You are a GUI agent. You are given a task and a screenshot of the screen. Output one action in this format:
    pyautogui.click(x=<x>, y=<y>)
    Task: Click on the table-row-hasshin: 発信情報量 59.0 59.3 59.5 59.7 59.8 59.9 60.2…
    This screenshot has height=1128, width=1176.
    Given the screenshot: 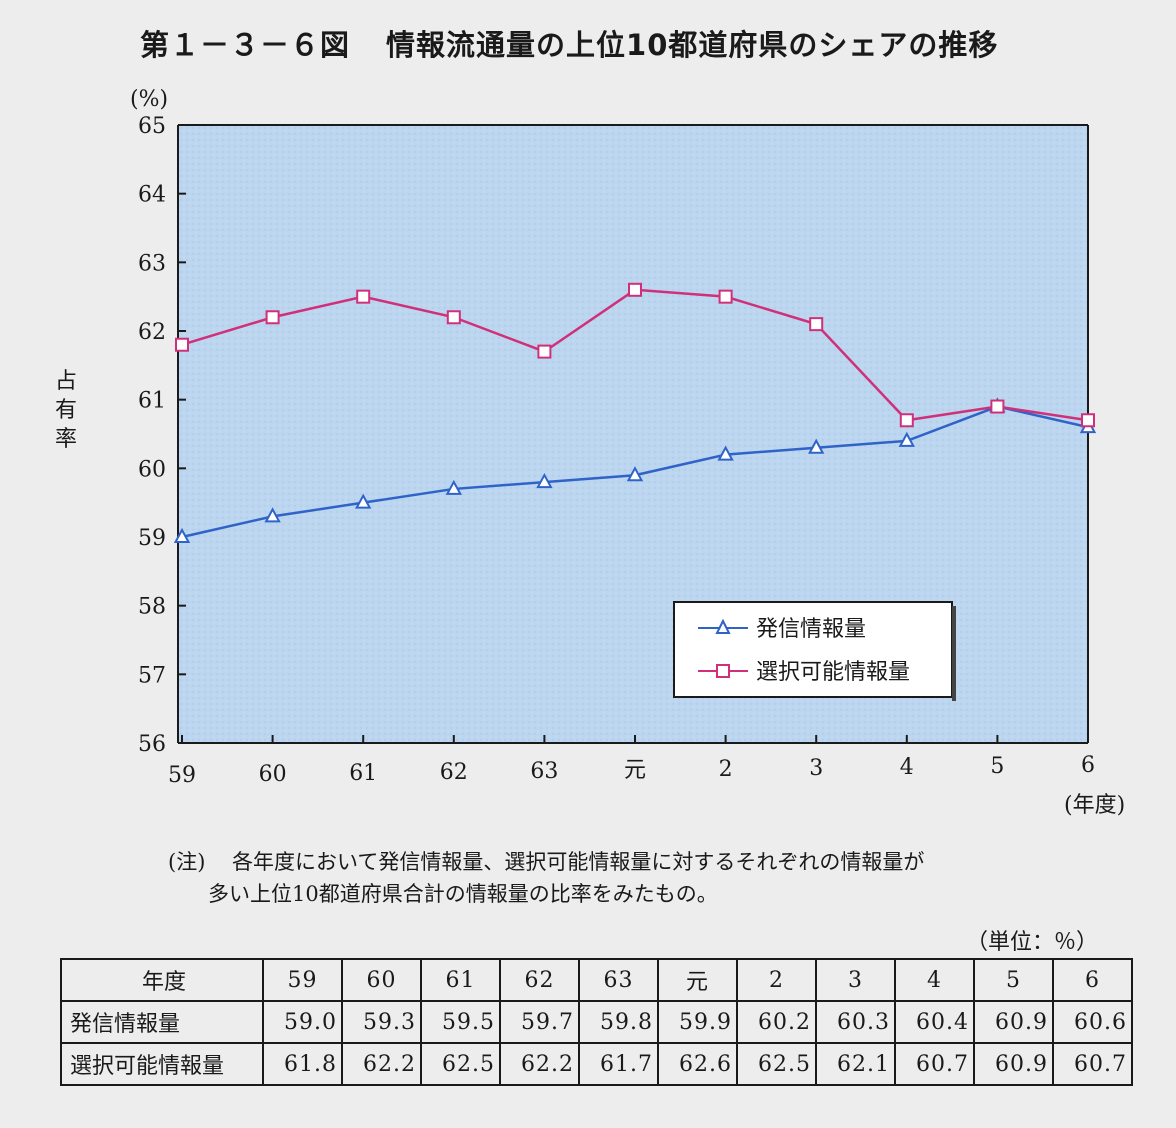 What is the action you would take?
    pyautogui.click(x=596, y=1022)
    